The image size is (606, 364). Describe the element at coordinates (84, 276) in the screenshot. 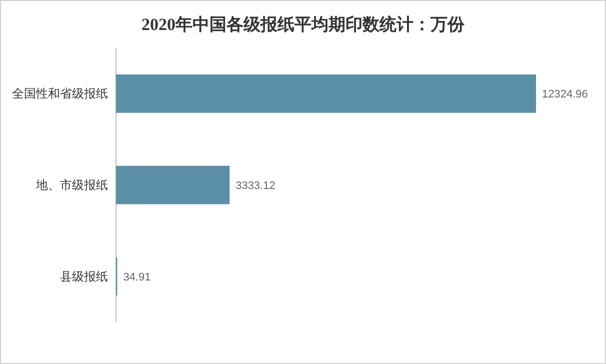

I see `y-tick-label: 县级报纸` at that location.